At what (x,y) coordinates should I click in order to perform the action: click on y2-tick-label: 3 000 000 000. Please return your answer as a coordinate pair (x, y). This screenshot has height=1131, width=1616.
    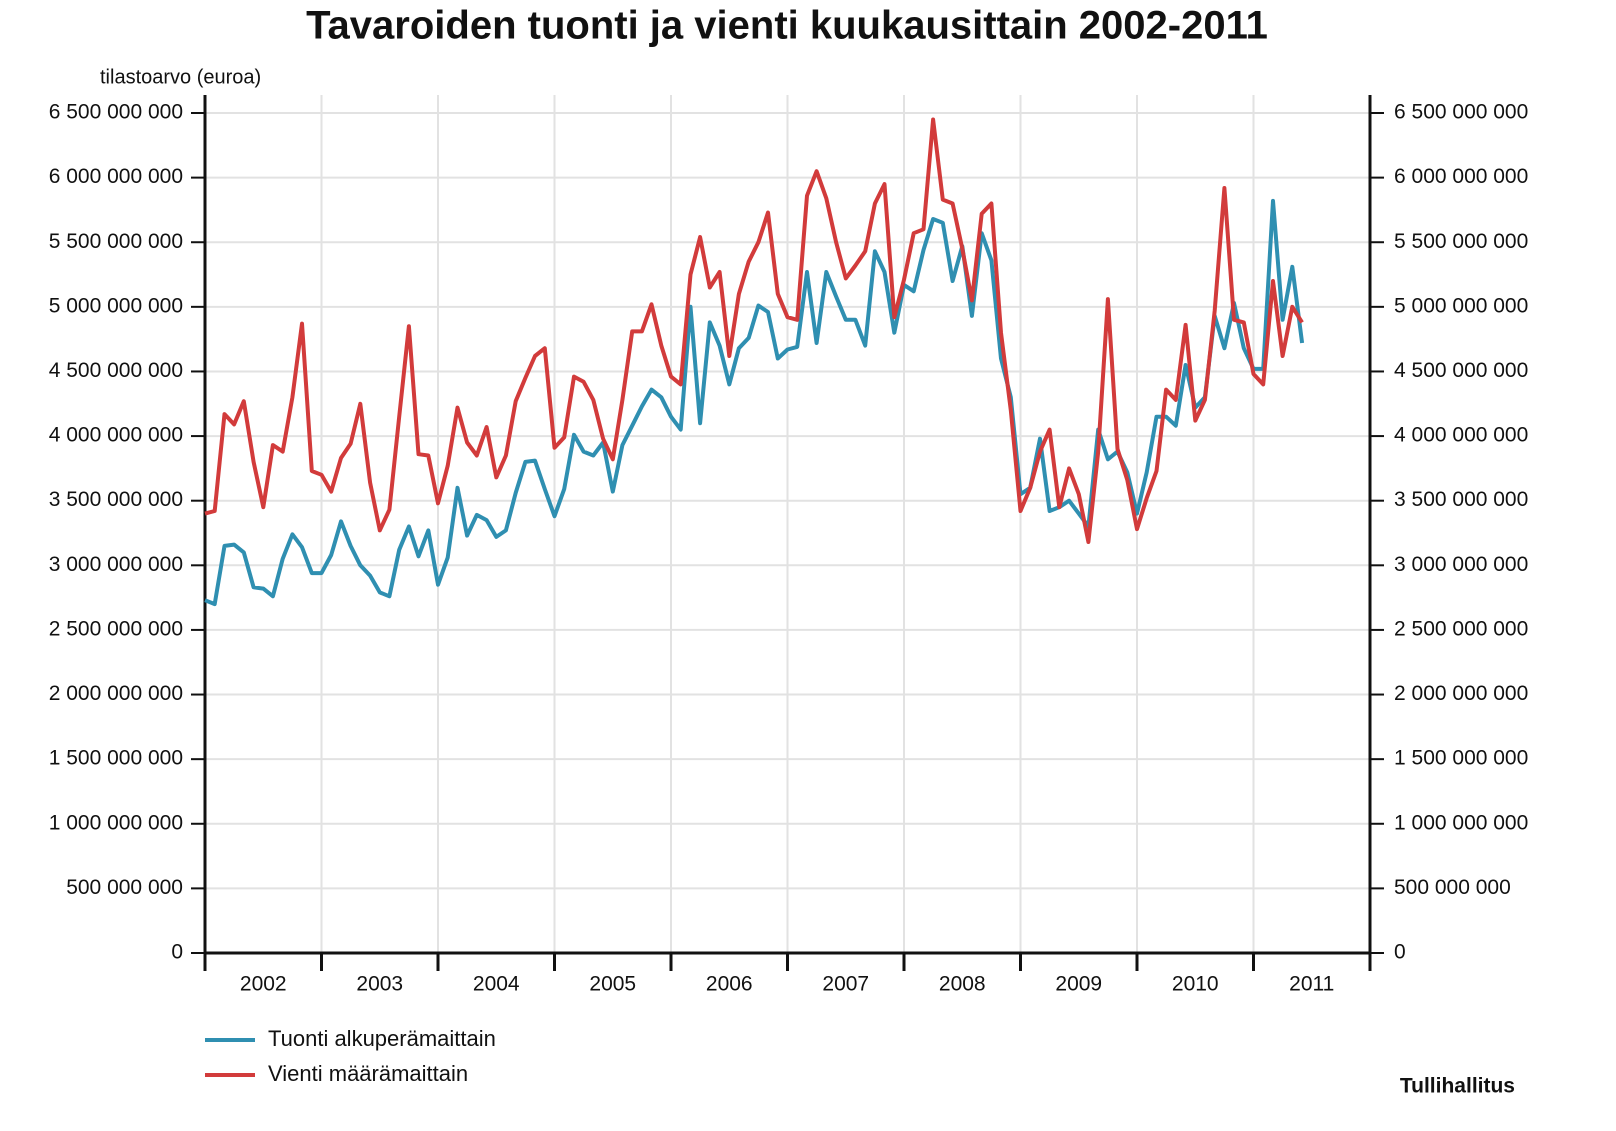
    Looking at the image, I should click on (1461, 564).